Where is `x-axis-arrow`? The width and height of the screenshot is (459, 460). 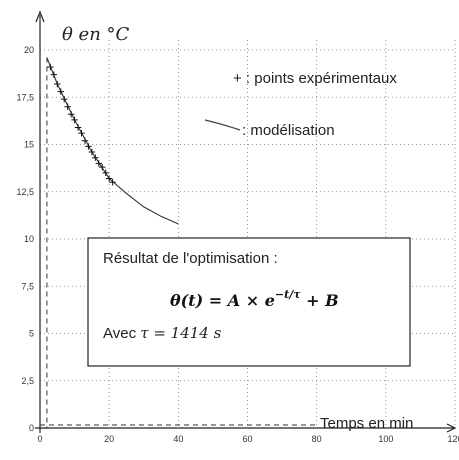
x-axis-arrow is located at coordinates (451, 428).